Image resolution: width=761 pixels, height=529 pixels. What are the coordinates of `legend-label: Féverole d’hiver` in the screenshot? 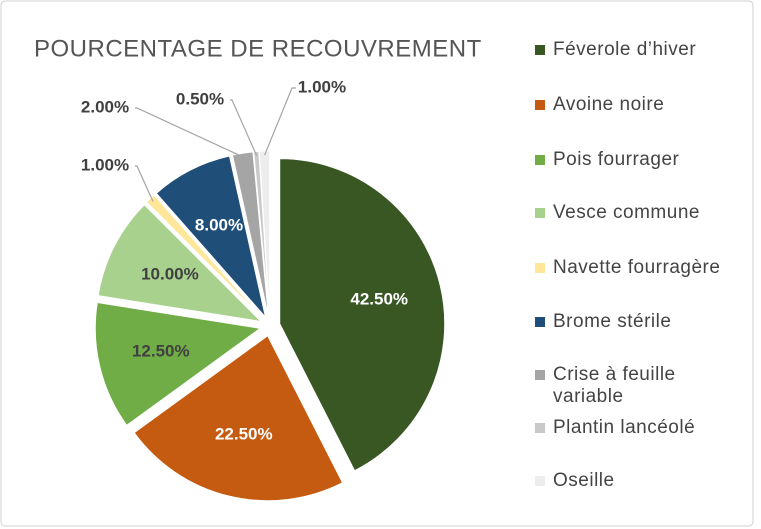 It's located at (625, 49).